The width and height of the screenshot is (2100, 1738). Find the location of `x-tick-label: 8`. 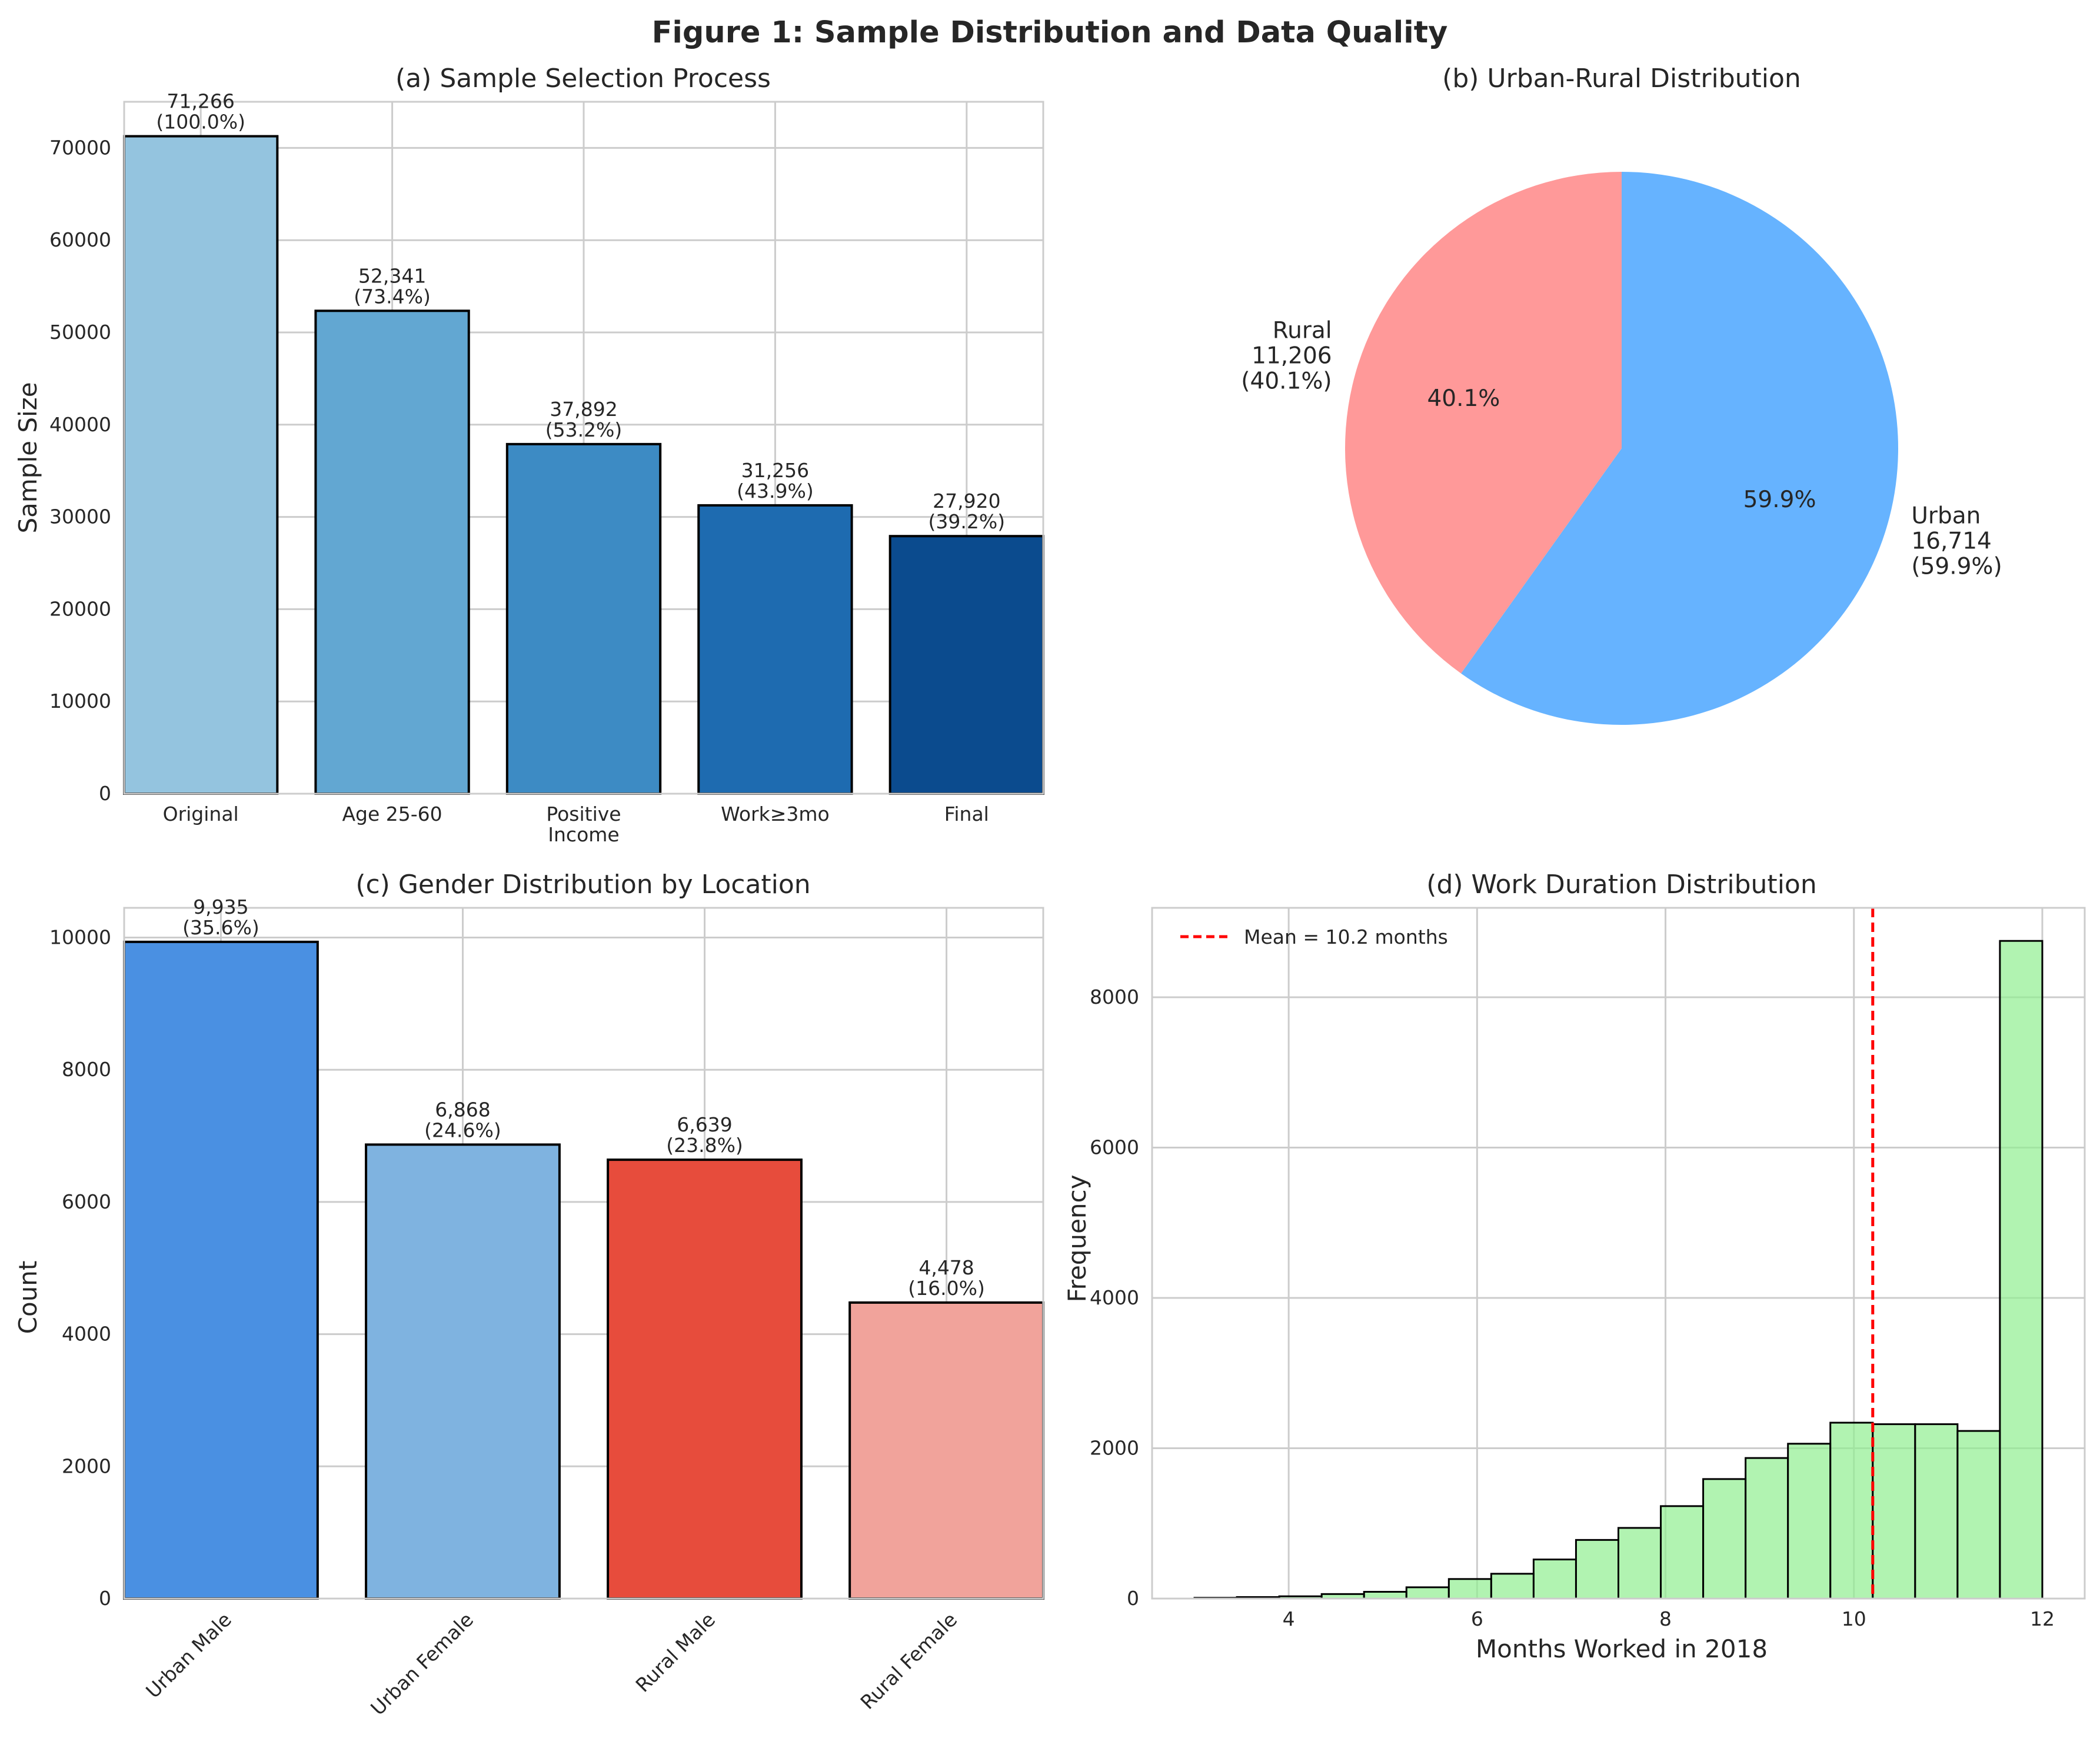

x-tick-label: 8 is located at coordinates (1665, 1618).